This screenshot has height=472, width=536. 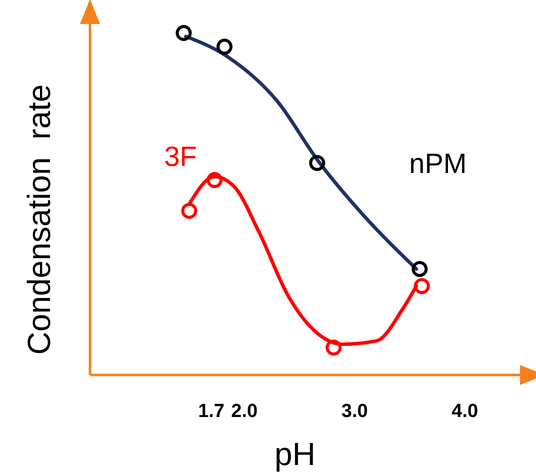 What do you see at coordinates (354, 411) in the screenshot?
I see `x-tick-label: 3.0` at bounding box center [354, 411].